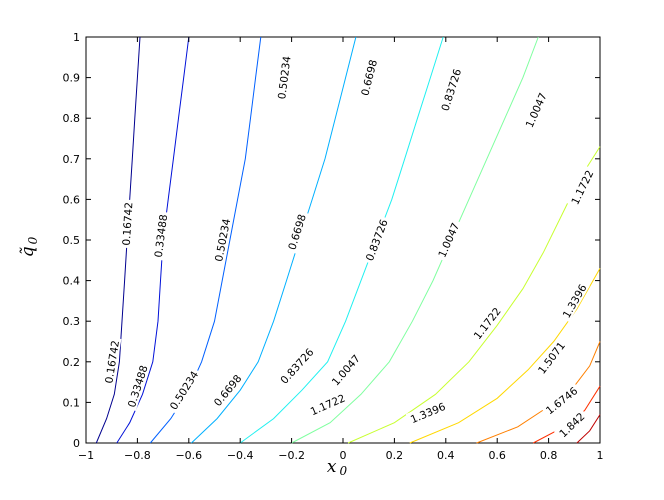  Describe the element at coordinates (446, 455) in the screenshot. I see `x-tick-label: 0.4` at that location.